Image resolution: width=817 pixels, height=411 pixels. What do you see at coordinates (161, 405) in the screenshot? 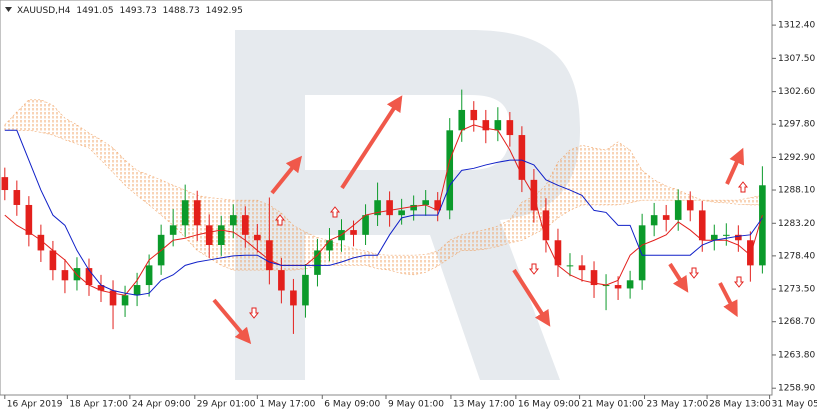
I see `x-tick-label: 24 Apr 09:00` at bounding box center [161, 405].